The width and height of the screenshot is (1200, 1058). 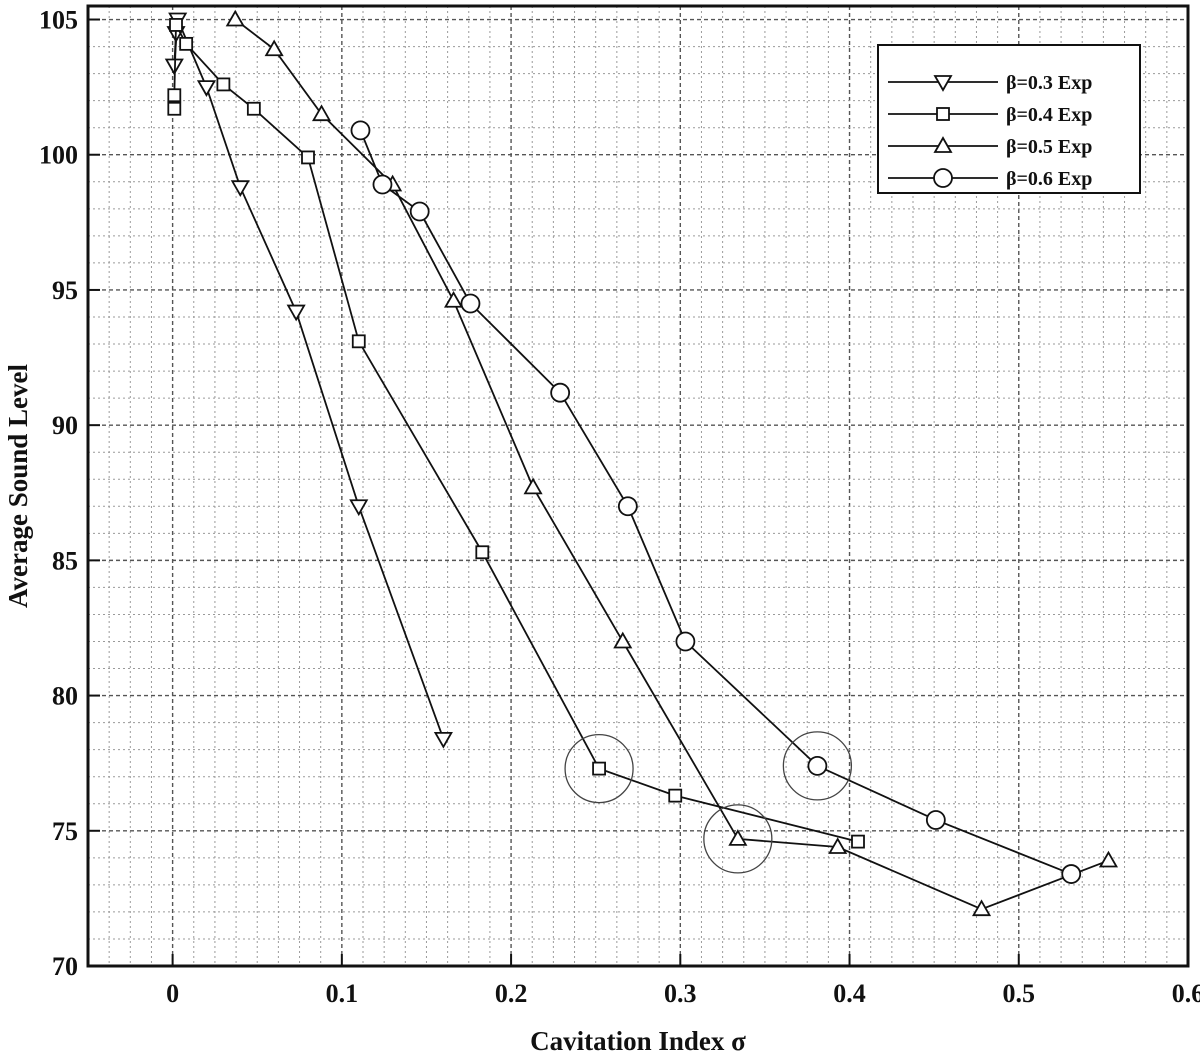 I want to click on legend-label: β=0.6 Exp, so click(x=1049, y=179).